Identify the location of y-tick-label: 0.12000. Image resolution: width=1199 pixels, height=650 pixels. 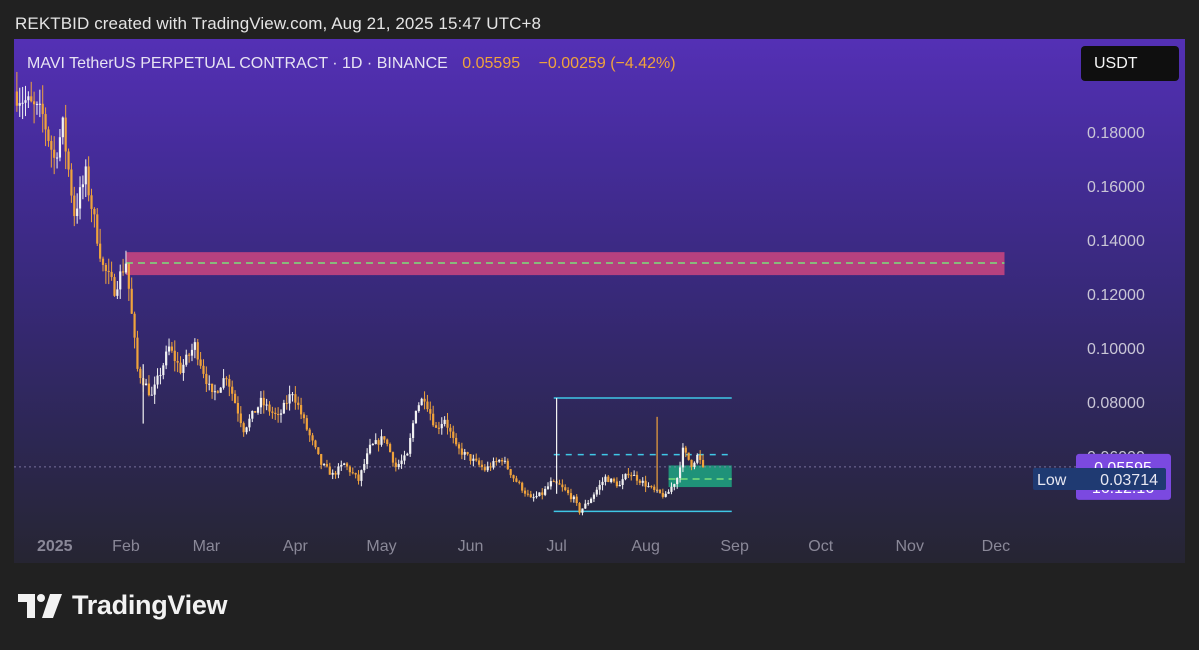
(1116, 295).